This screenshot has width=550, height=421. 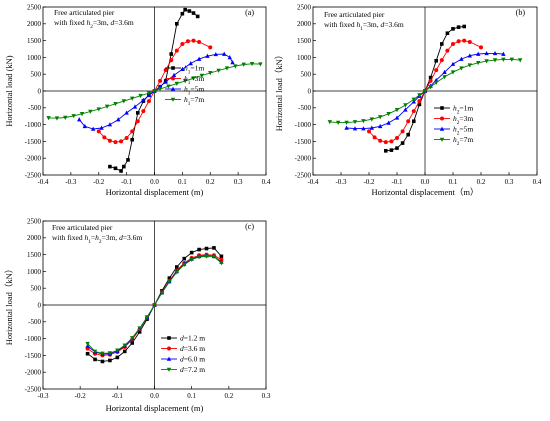 I want to click on legend-label: h1=3m, so click(x=194, y=80).